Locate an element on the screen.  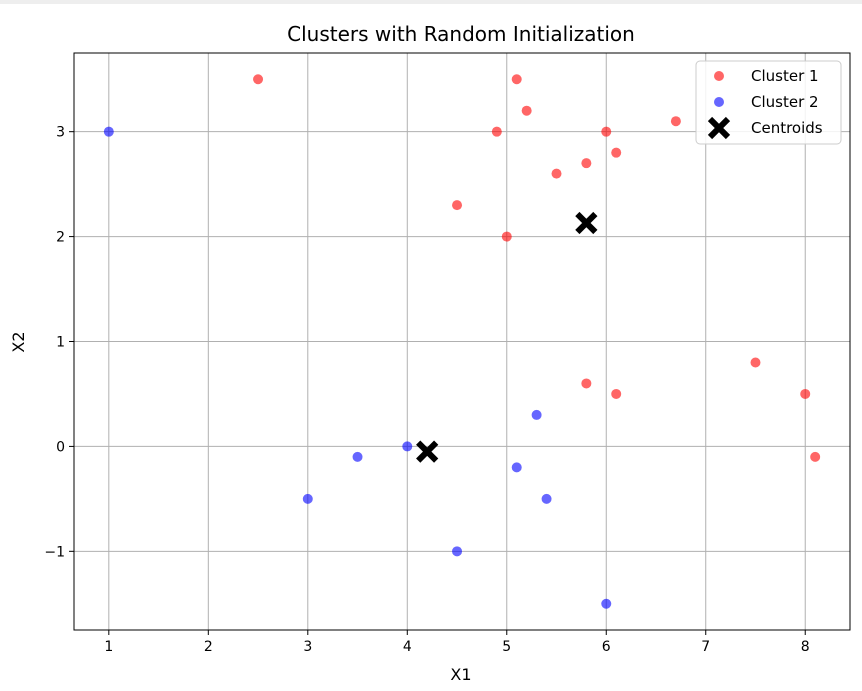
y-tick-label: 0 is located at coordinates (60, 447).